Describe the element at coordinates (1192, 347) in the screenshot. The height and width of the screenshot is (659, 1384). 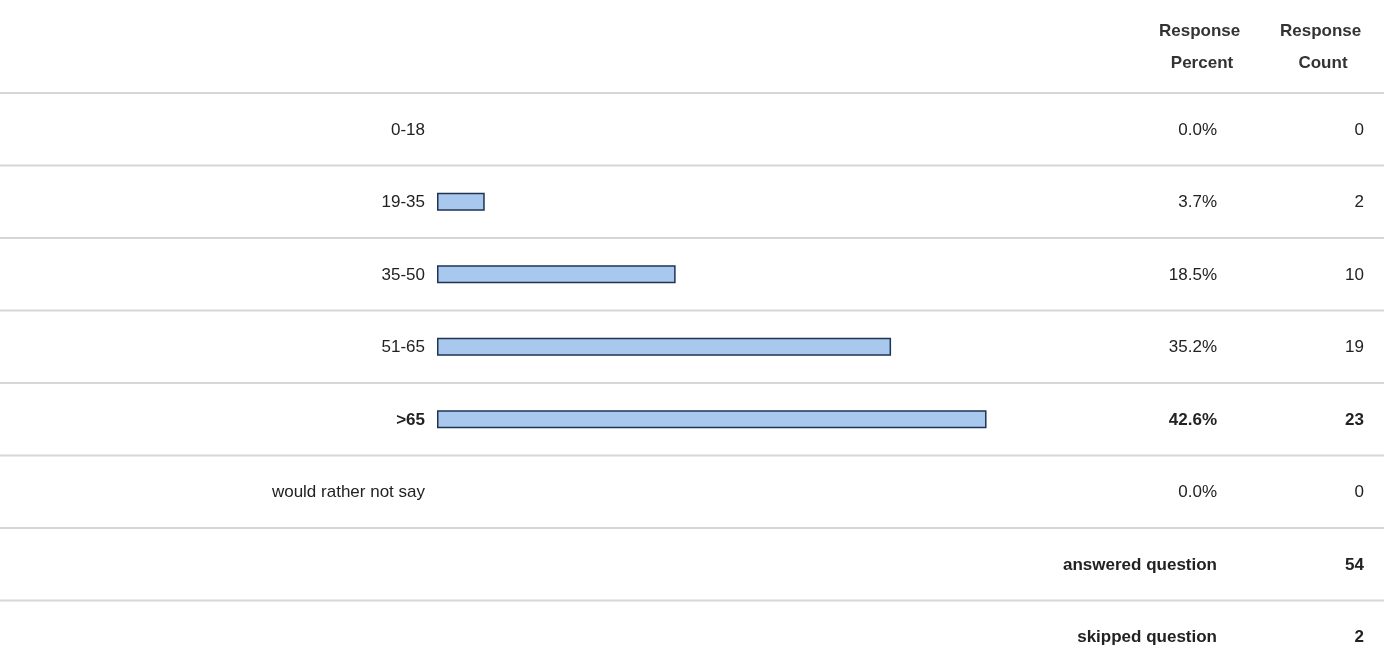
I see `data-label: 35.2%` at that location.